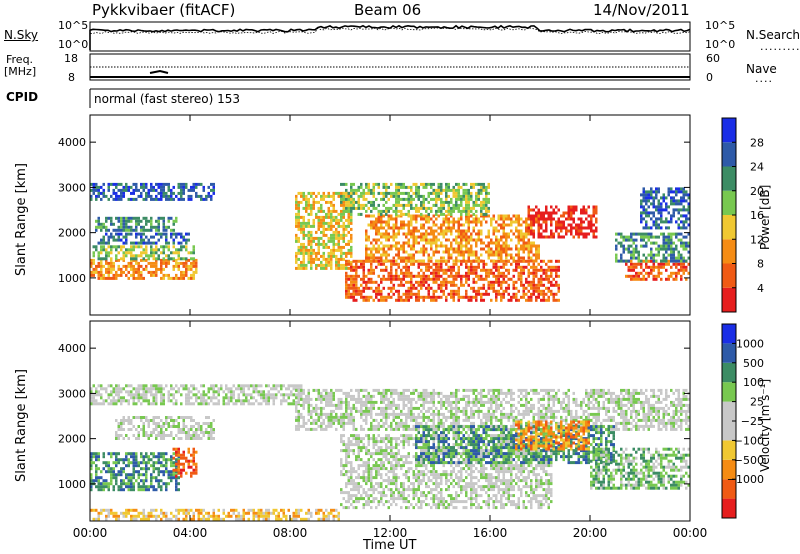 The image size is (800, 554). What do you see at coordinates (390, 51) in the screenshot?
I see `strip-traces` at bounding box center [390, 51].